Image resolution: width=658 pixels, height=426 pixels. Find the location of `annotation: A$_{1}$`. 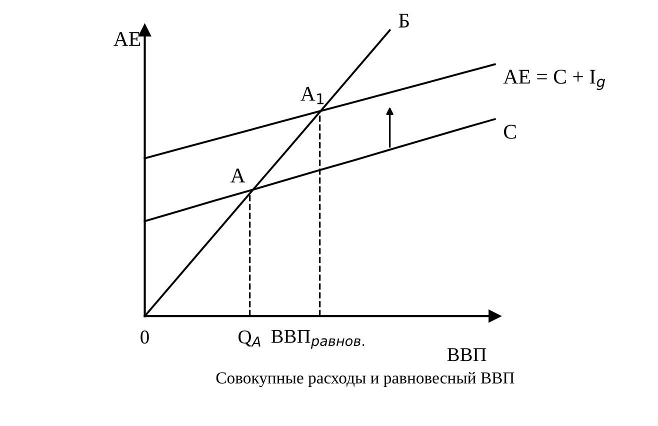

annotation: A$_{1}$ is located at coordinates (312, 95).